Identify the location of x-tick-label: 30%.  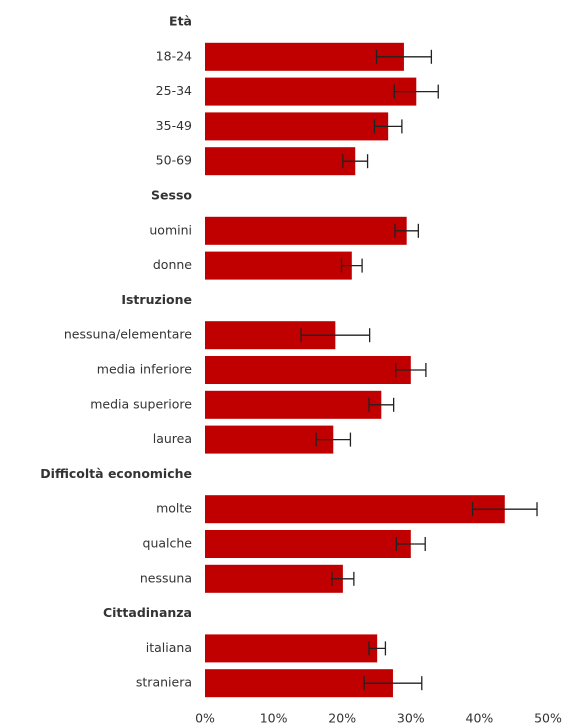
(411, 718).